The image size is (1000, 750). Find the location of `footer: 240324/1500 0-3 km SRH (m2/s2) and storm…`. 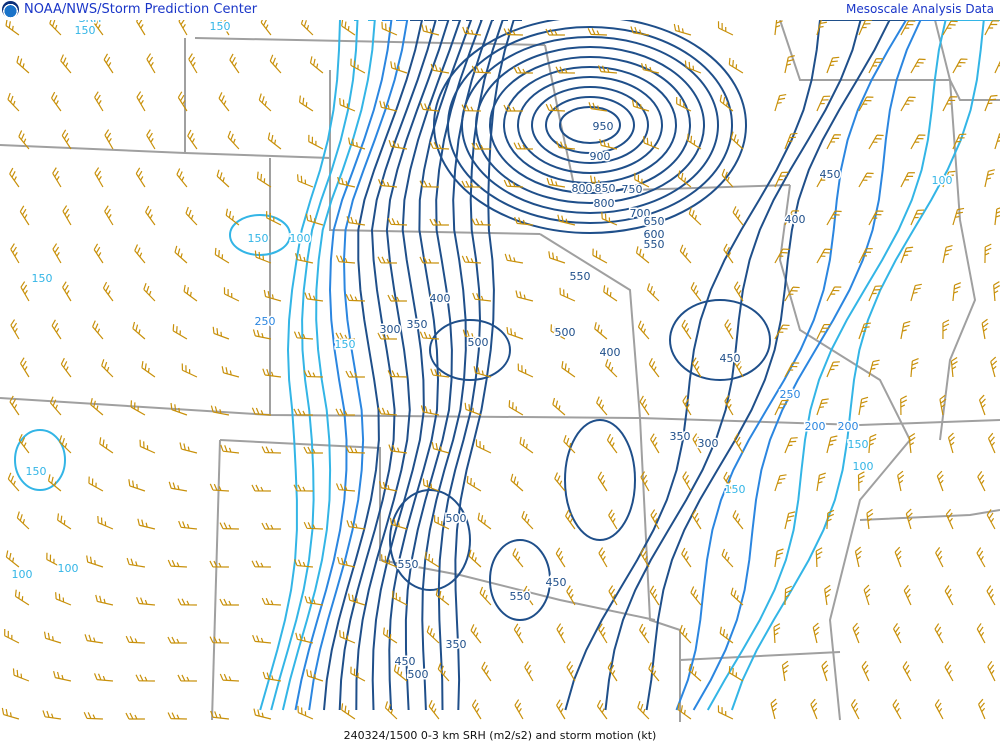

footer: 240324/1500 0-3 km SRH (m2/s2) and storm… is located at coordinates (500, 736).